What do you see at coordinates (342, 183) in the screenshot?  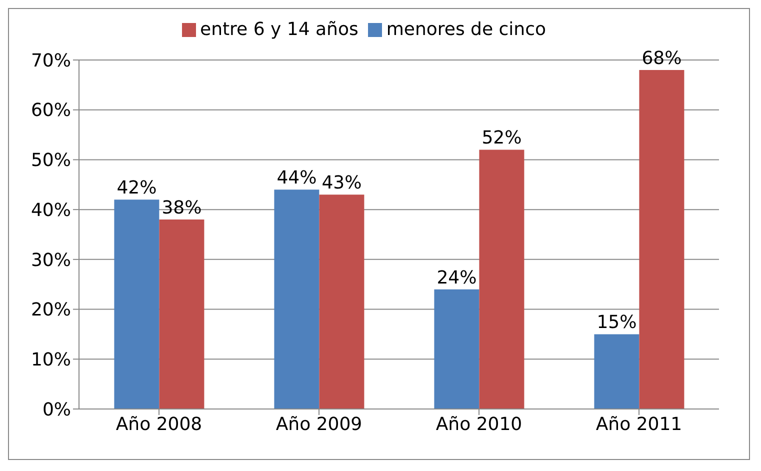 I see `data-label: 43%` at bounding box center [342, 183].